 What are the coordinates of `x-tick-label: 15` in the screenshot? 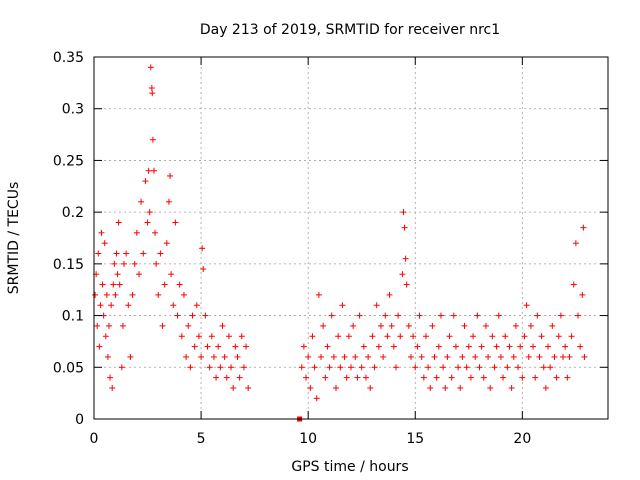 It's located at (415, 439).